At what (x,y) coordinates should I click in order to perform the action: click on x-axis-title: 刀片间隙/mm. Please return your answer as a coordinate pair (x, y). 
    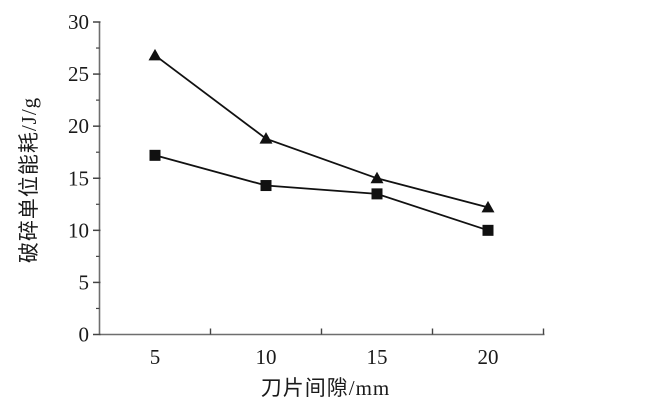
    Looking at the image, I should click on (325, 388).